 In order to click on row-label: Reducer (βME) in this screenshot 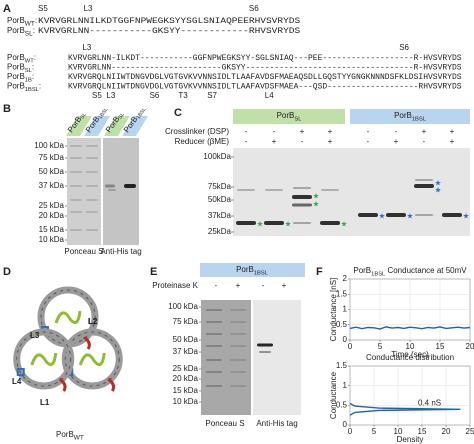, I will do `click(202, 141)`.